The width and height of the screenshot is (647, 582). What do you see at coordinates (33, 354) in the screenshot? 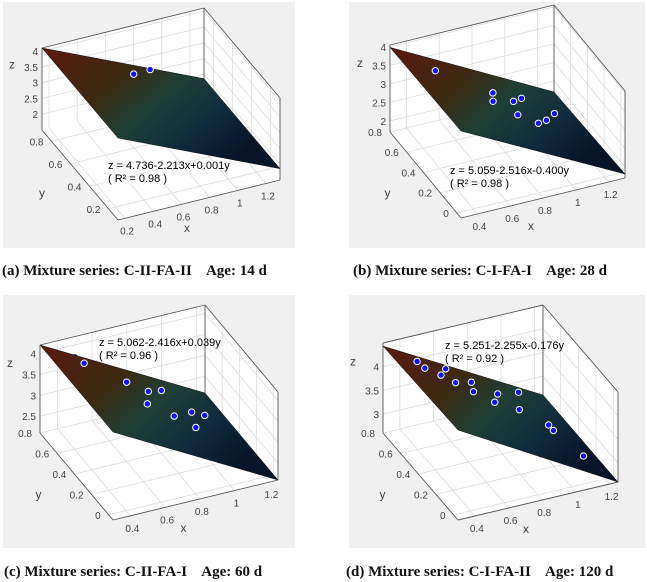
I see `z-tick-label: 4` at bounding box center [33, 354].